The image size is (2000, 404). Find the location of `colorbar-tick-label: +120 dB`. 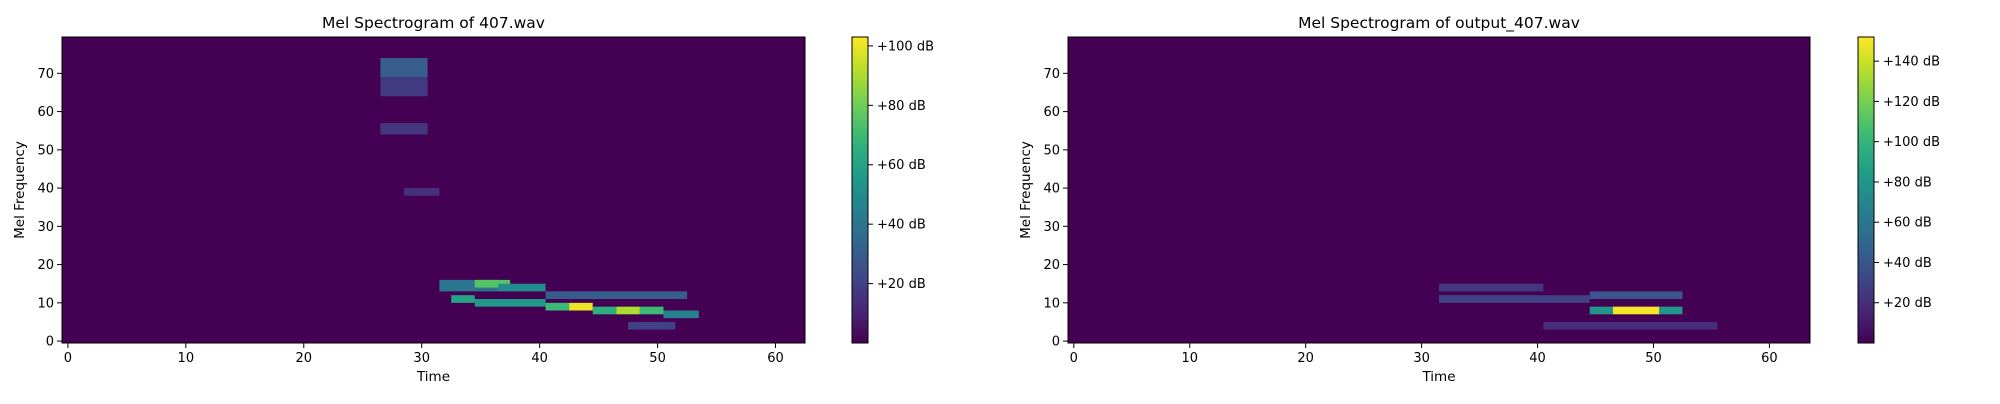

colorbar-tick-label: +120 dB is located at coordinates (1911, 102).